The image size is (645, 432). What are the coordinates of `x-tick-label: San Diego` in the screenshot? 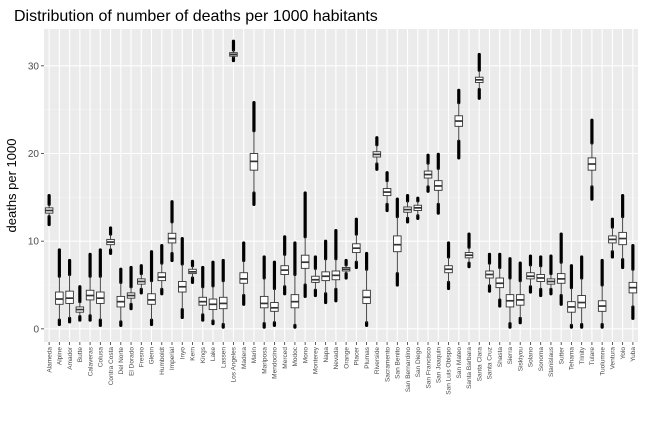 It's located at (418, 362).